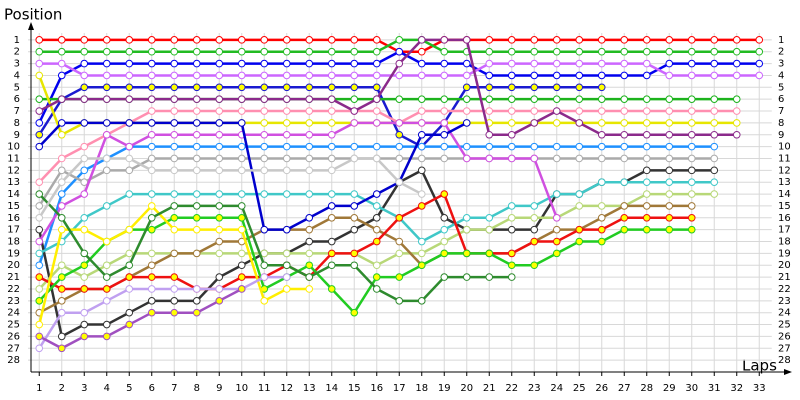  What do you see at coordinates (13, 218) in the screenshot?
I see `y-tick-label: 16` at bounding box center [13, 218].